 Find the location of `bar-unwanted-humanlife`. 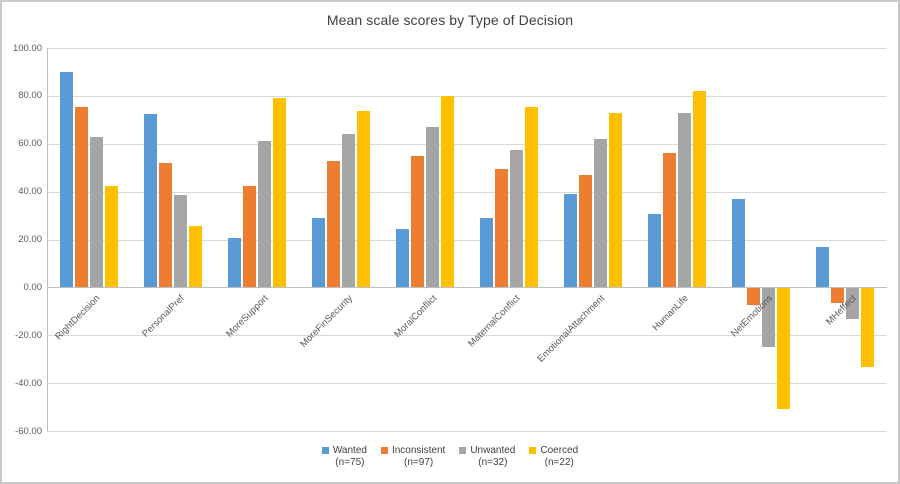

bar-unwanted-humanlife is located at coordinates (684, 200).